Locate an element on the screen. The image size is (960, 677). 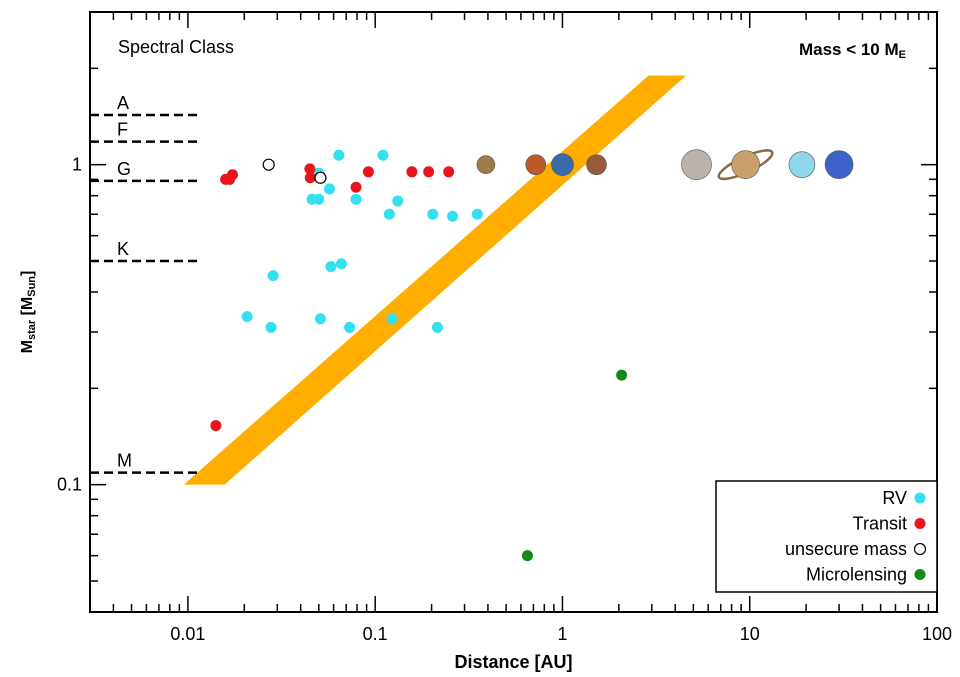
y-axis-label-part: [M is located at coordinates (27, 308).